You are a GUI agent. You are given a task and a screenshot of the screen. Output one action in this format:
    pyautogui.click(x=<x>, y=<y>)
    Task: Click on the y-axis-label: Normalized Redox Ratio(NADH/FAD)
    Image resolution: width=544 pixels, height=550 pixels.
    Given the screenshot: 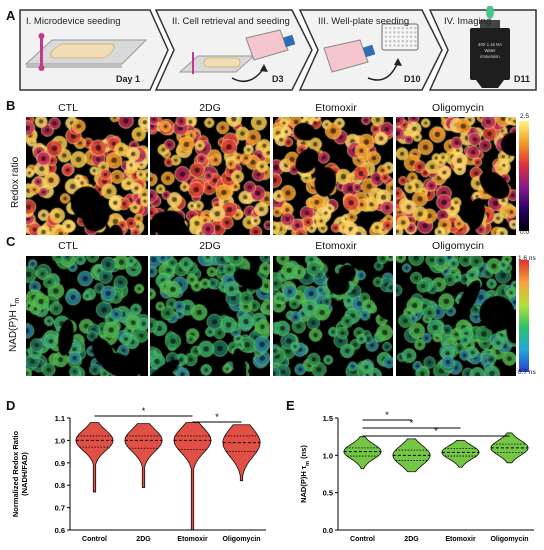 What is the action you would take?
    pyautogui.click(x=20, y=473)
    